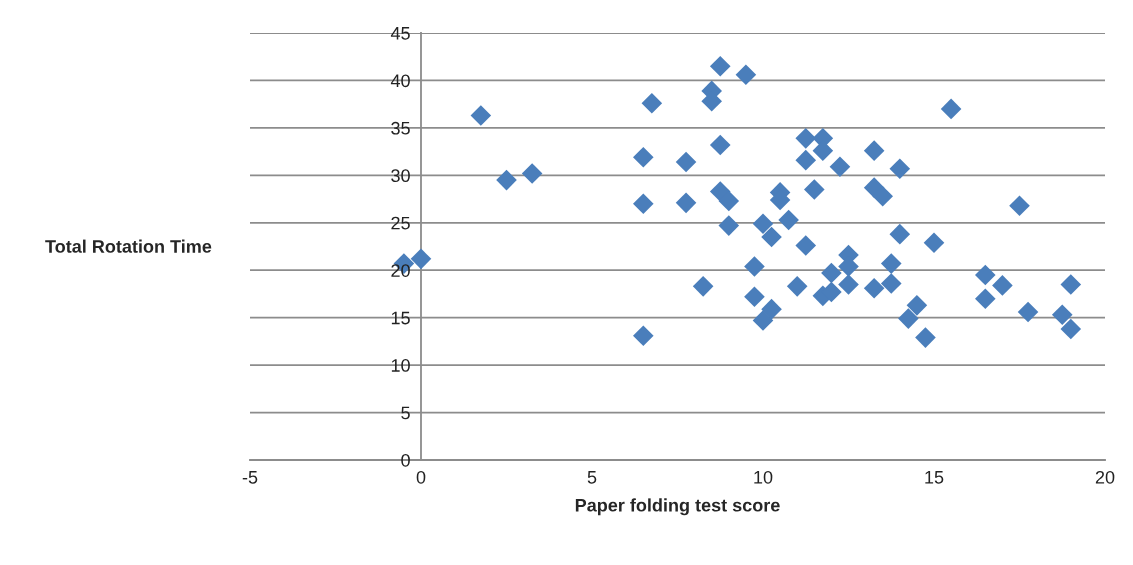 The image size is (1133, 565). Describe the element at coordinates (400, 318) in the screenshot. I see `y-tick-label: 15` at that location.